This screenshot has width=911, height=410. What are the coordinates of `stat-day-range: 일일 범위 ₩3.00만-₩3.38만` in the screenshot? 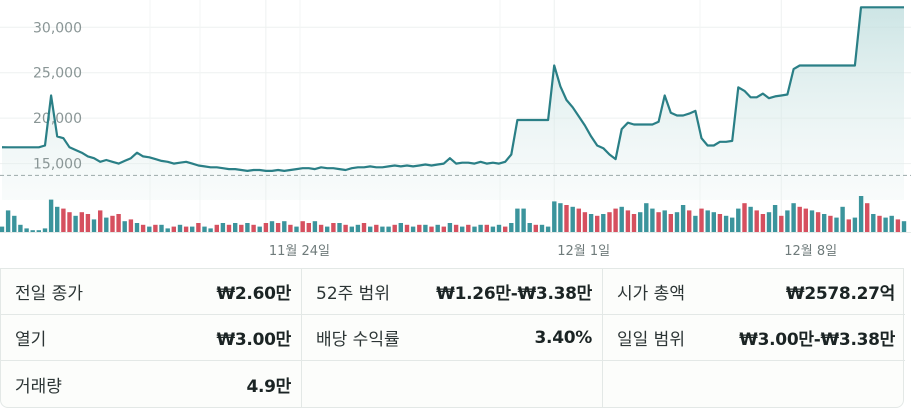 It's located at (754, 338).